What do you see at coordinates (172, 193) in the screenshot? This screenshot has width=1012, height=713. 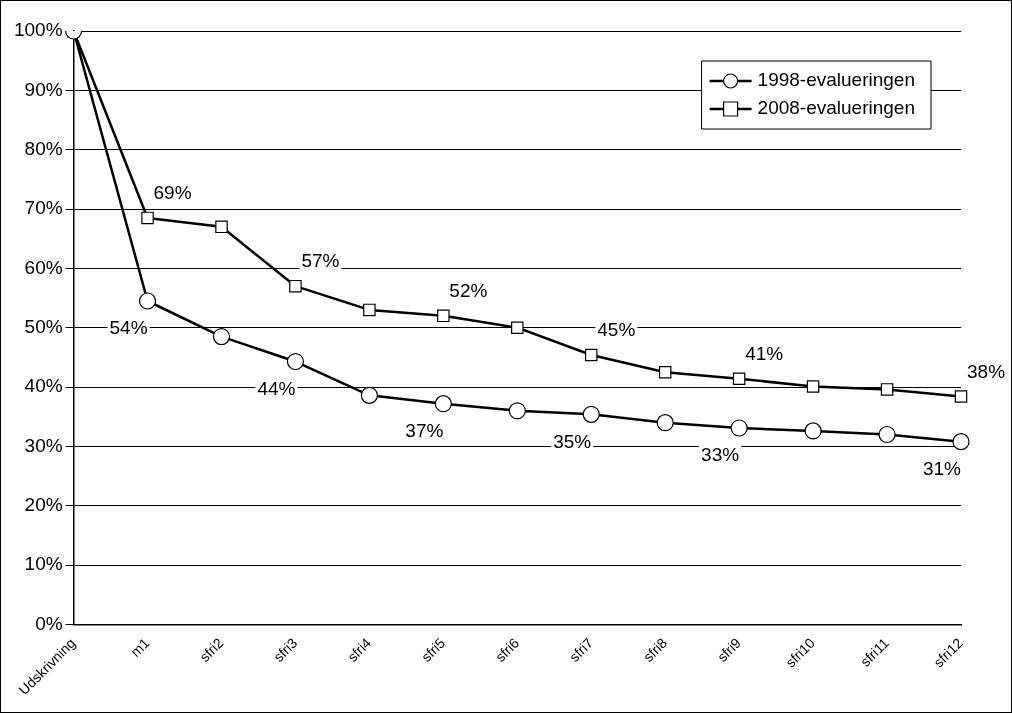 I see `data-label: 69%` at bounding box center [172, 193].